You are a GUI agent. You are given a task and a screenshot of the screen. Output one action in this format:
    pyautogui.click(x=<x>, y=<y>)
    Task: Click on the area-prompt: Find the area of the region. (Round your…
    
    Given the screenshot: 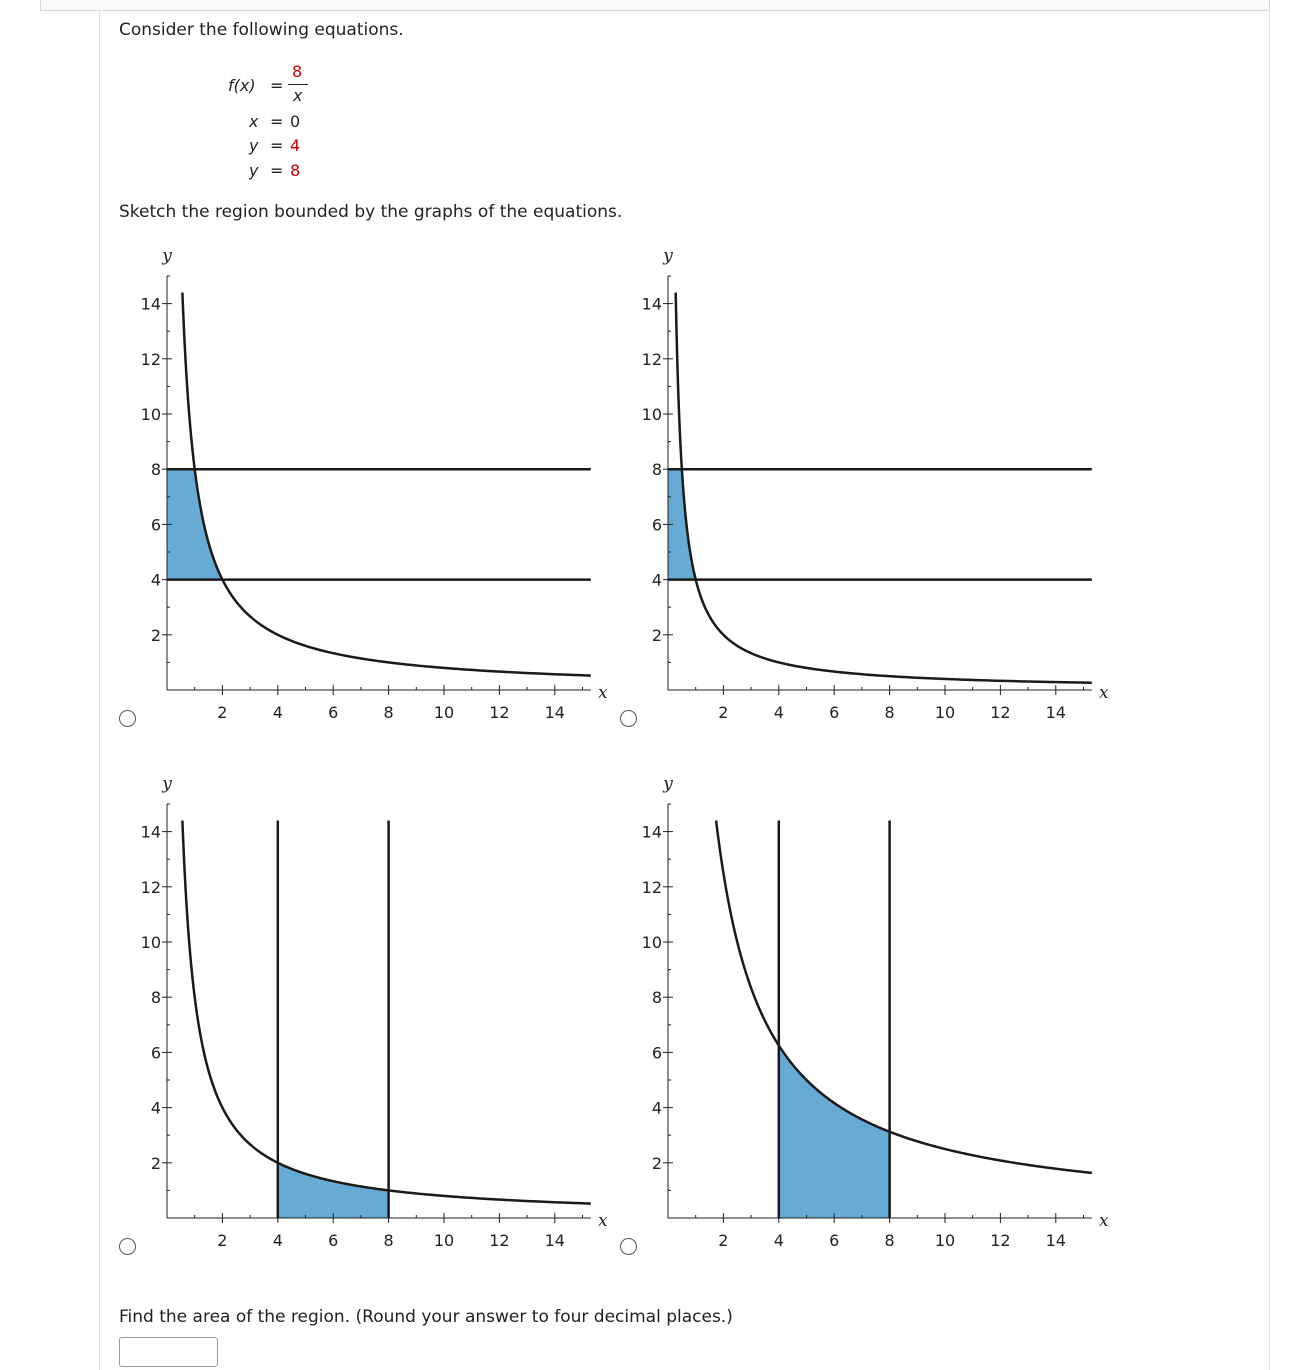 What is the action you would take?
    pyautogui.click(x=426, y=1317)
    